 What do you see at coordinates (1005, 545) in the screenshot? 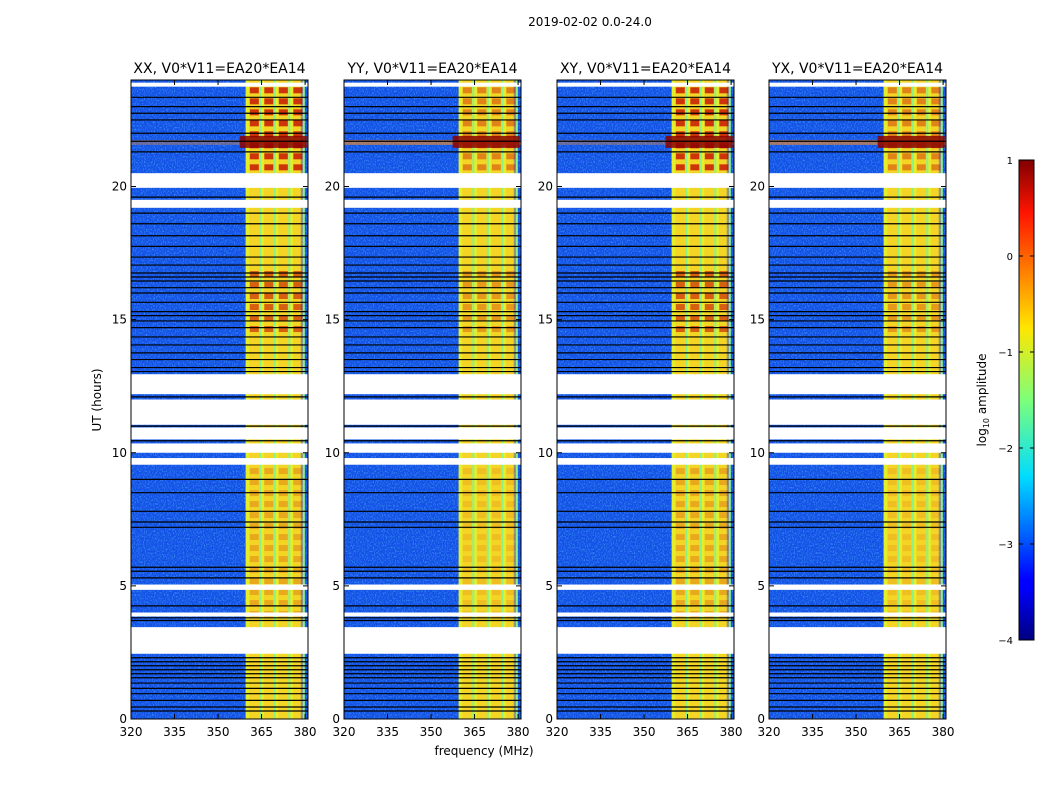
I see `colorbar-tick-label: −3` at bounding box center [1005, 545].